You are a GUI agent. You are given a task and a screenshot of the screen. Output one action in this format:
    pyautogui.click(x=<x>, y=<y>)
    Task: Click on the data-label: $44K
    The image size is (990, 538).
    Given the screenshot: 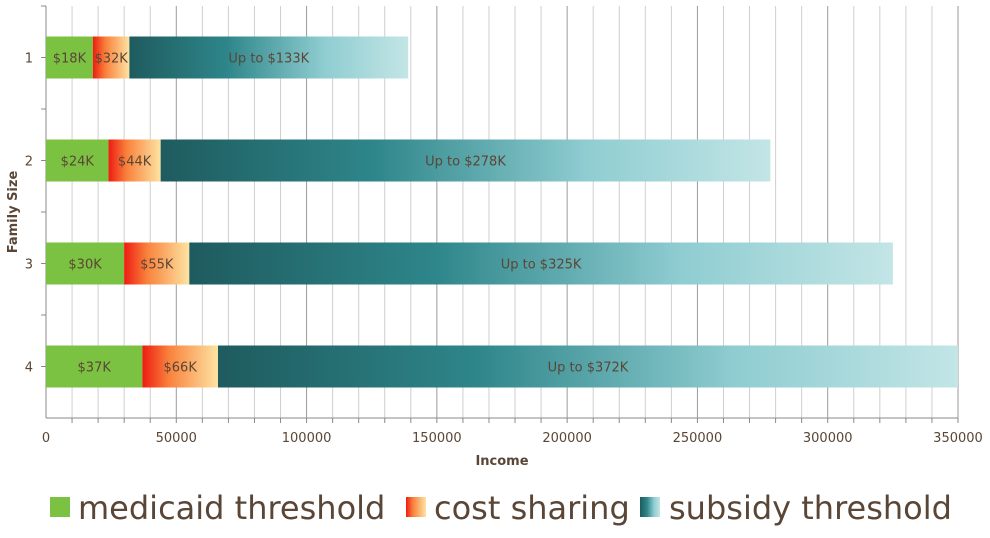 What is the action you would take?
    pyautogui.click(x=135, y=162)
    